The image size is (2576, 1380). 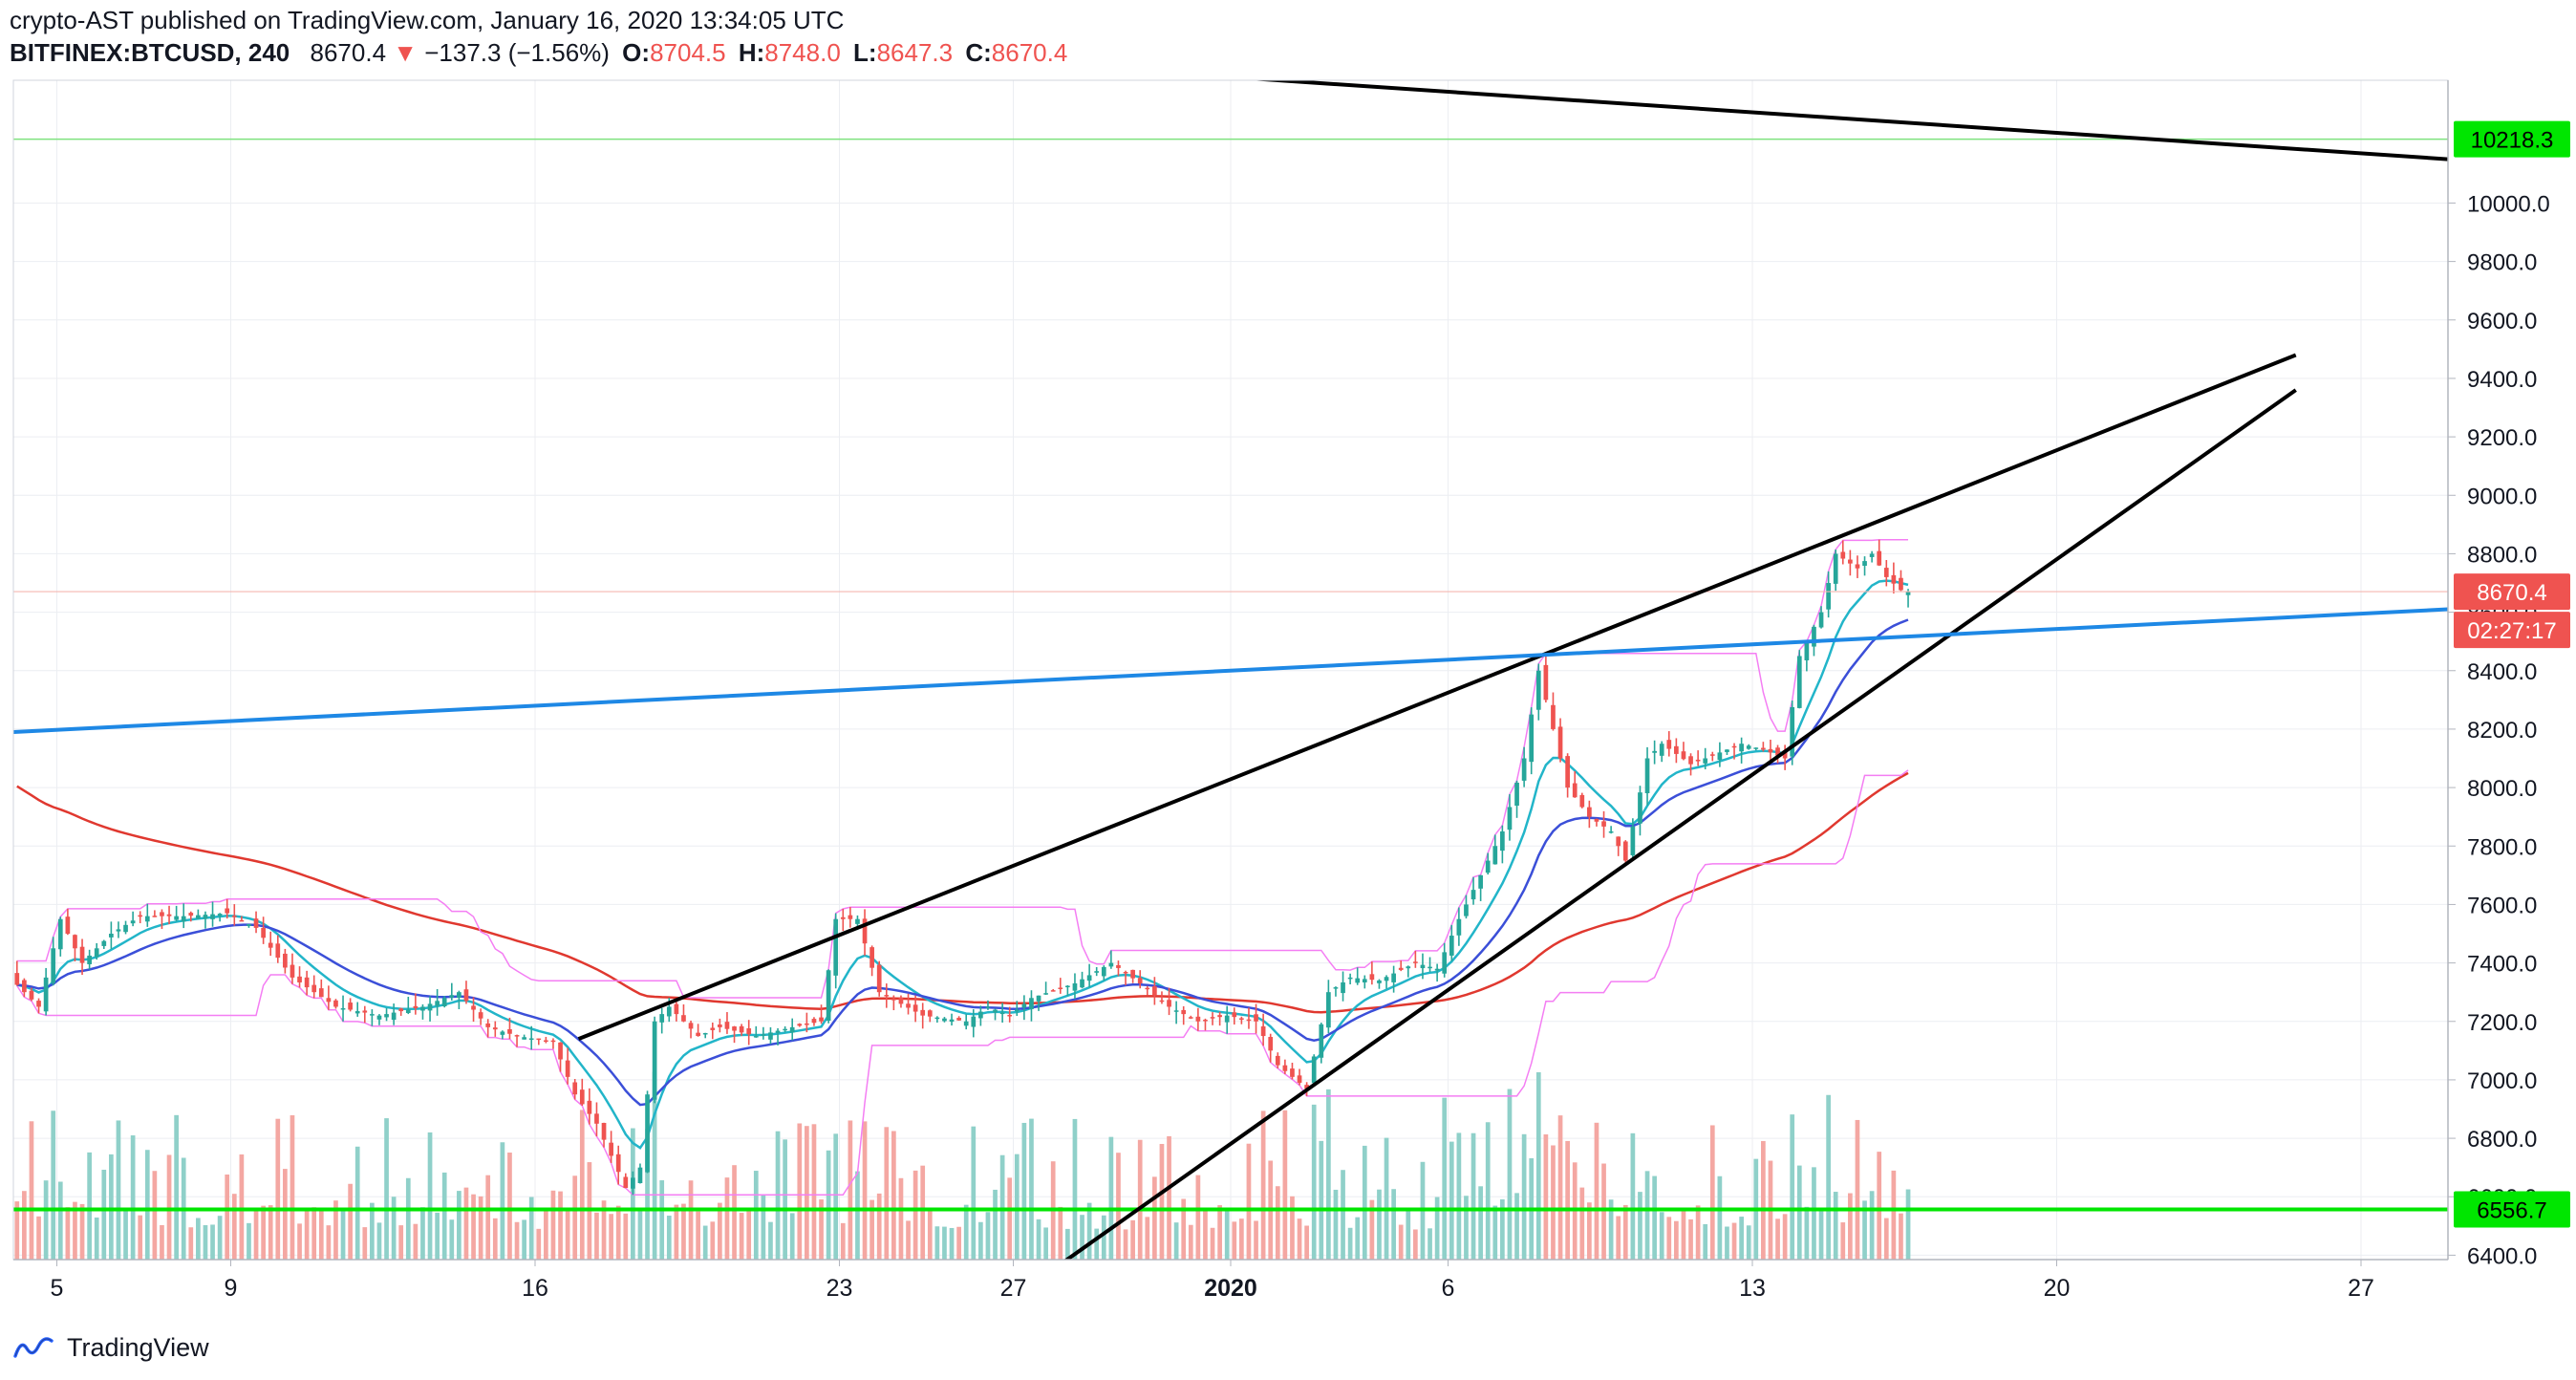 What do you see at coordinates (2508, 204) in the screenshot?
I see `y-tick-label: 10000.0` at bounding box center [2508, 204].